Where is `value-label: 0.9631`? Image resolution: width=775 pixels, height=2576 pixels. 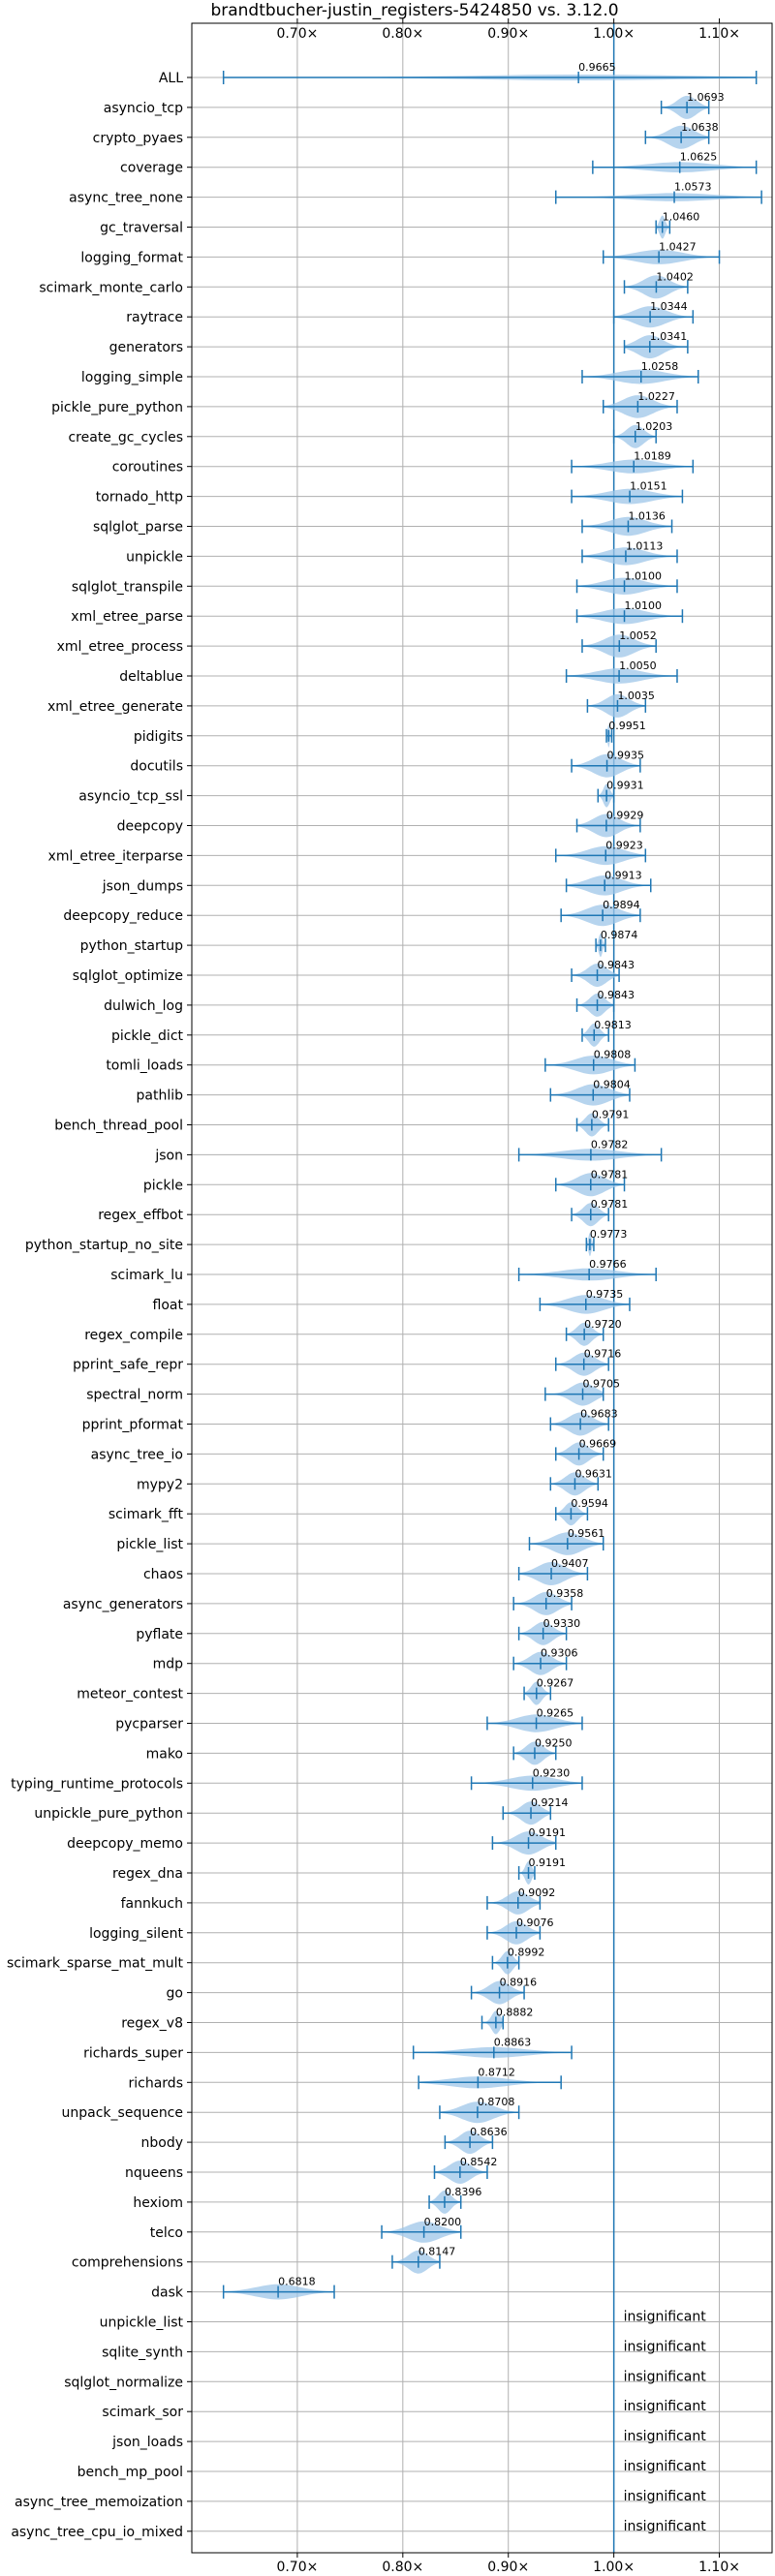
value-label: 0.9631 is located at coordinates (593, 1473).